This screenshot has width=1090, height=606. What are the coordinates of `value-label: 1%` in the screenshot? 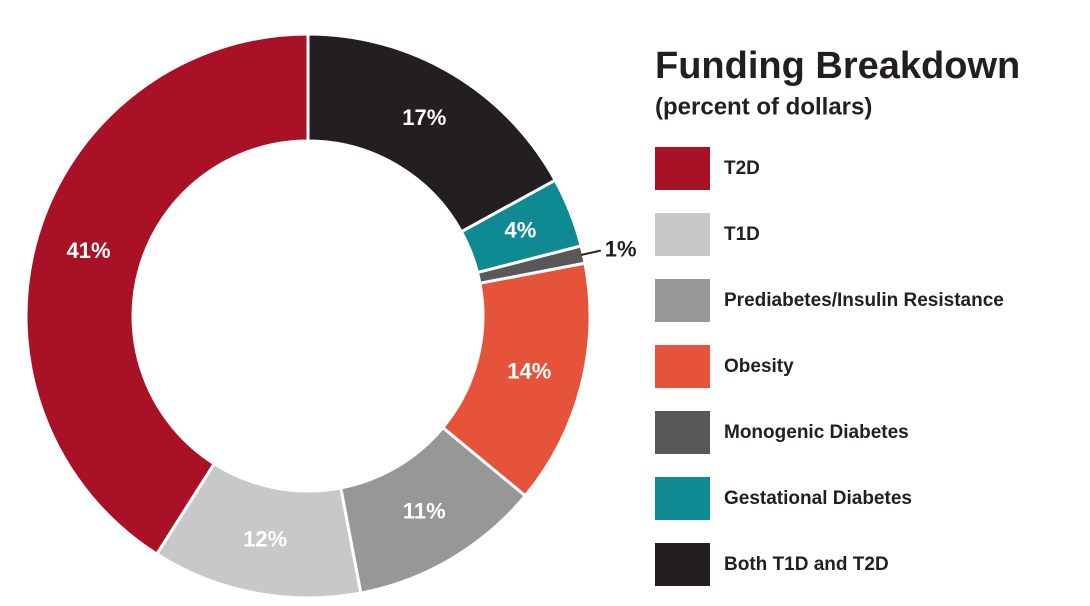 It's located at (621, 248).